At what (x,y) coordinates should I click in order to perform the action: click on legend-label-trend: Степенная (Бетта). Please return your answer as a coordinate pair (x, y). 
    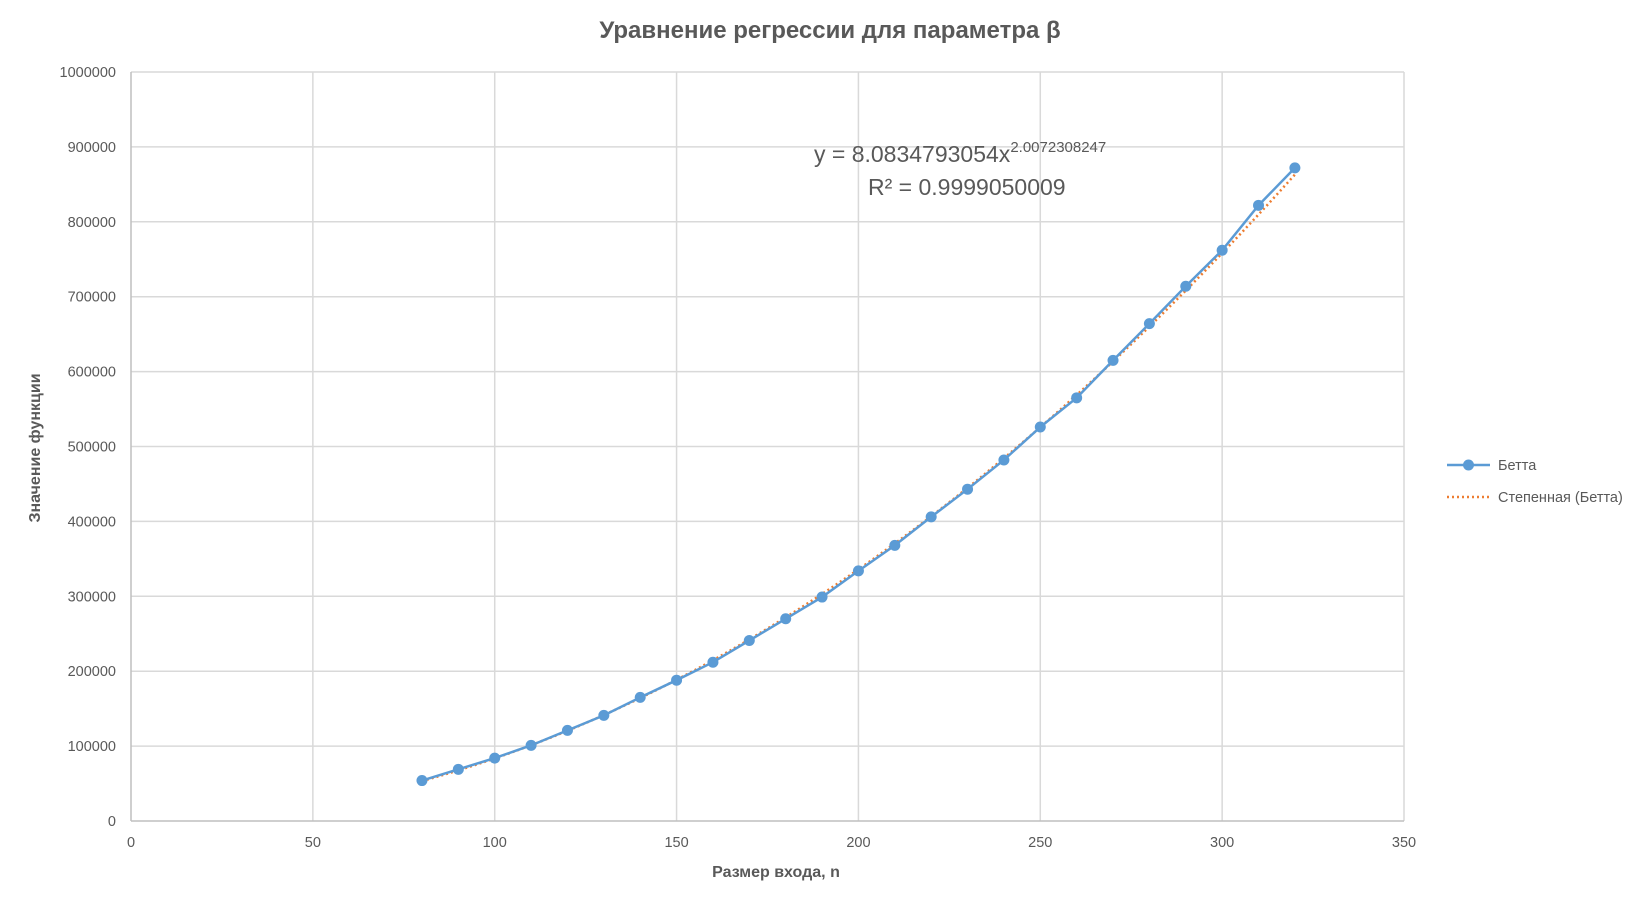
    Looking at the image, I should click on (1560, 498).